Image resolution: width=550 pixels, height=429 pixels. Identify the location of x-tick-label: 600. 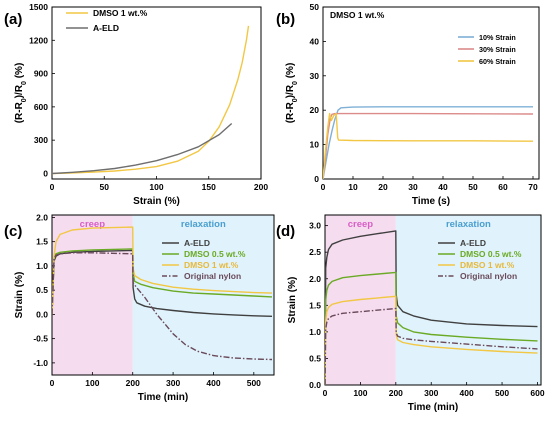
(537, 393).